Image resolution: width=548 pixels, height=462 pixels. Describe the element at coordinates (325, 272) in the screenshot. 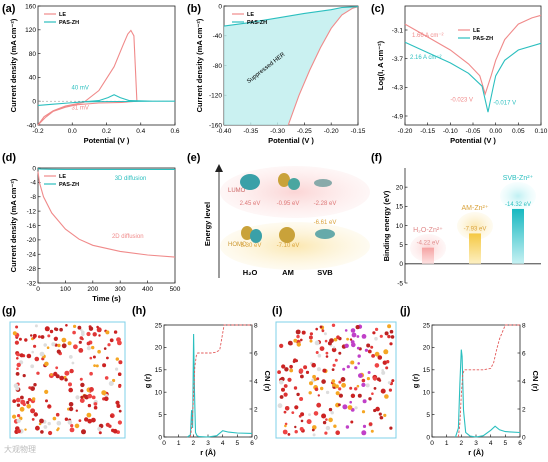

I see `molecule-label: SVB` at that location.